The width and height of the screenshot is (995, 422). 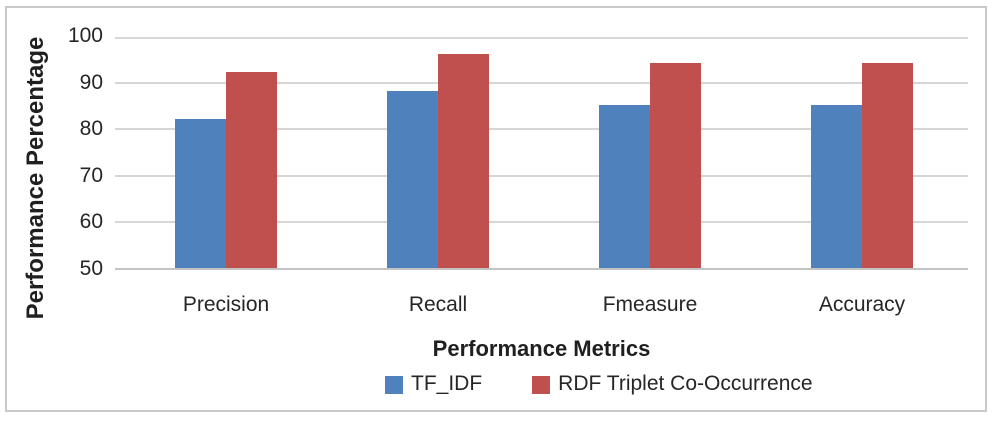 I want to click on chart-legend: TF_IDF RDF Triplet Co-Occurrence, so click(x=599, y=384).